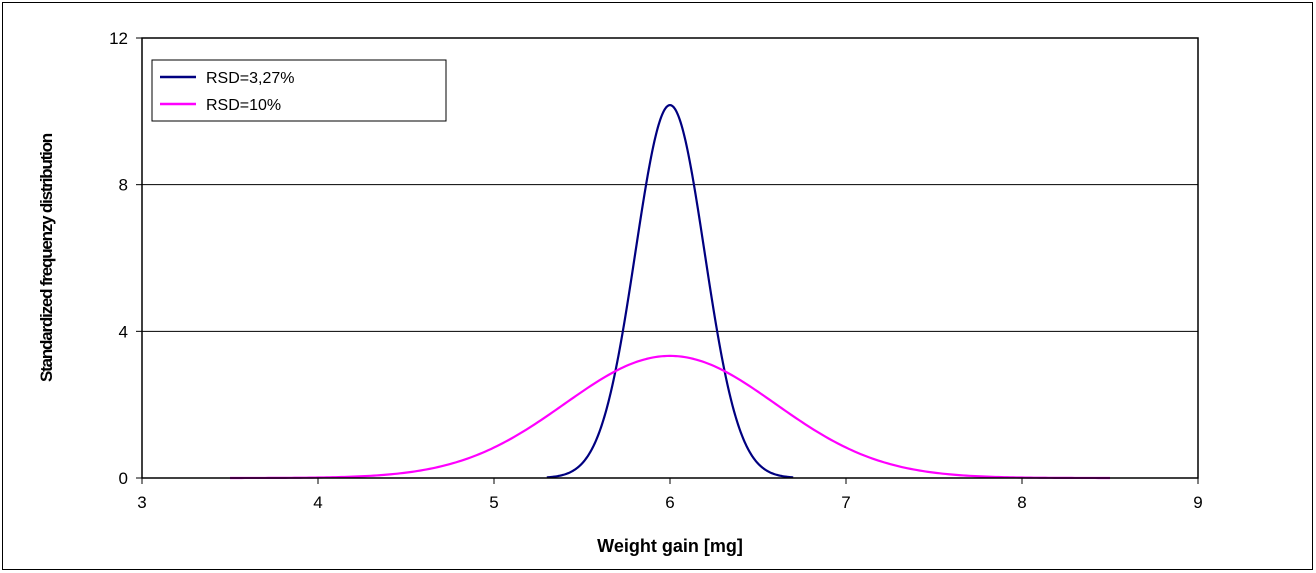 Image resolution: width=1316 pixels, height=573 pixels. Describe the element at coordinates (141, 502) in the screenshot. I see `x-tick-label: 3` at that location.